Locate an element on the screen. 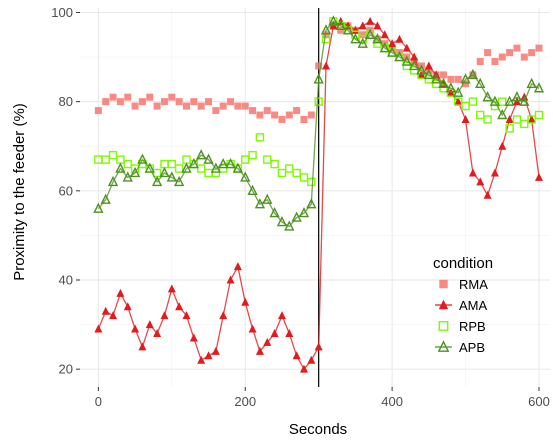 This screenshot has height=441, width=553. legend-label-apb: APB is located at coordinates (472, 347).